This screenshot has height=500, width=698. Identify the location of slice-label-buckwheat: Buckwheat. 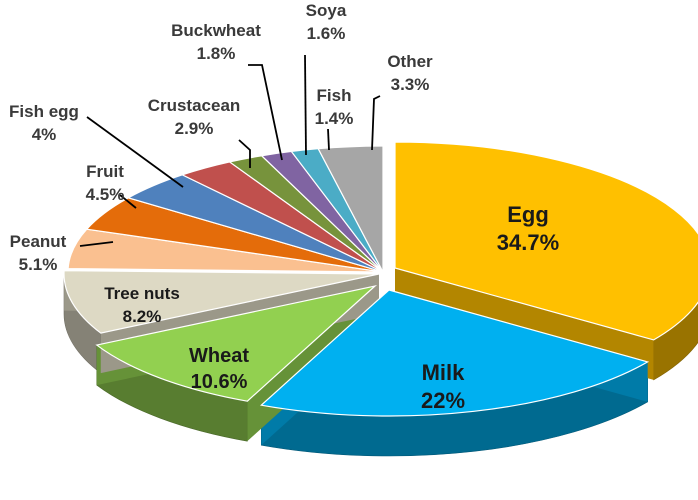
(216, 30).